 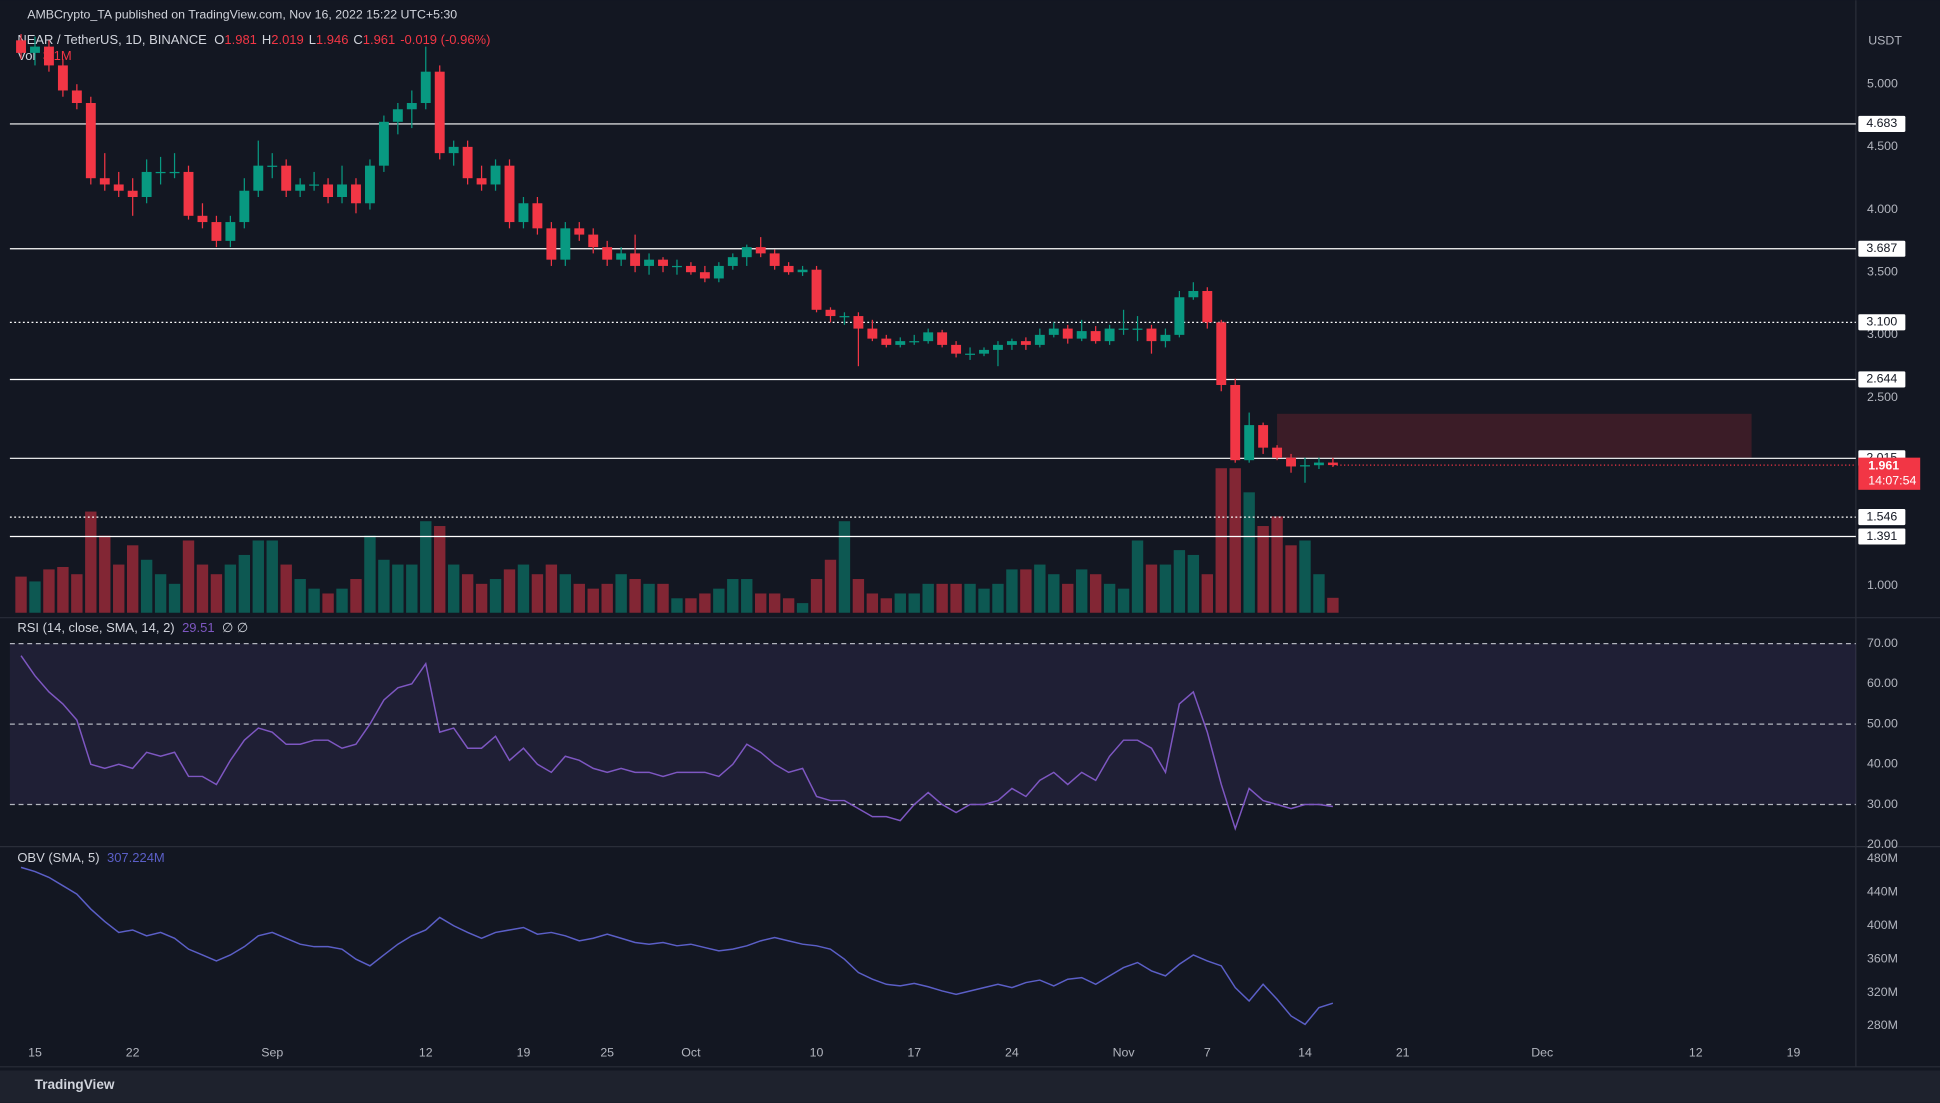 I want to click on level-label: 1.391, so click(x=1881, y=536).